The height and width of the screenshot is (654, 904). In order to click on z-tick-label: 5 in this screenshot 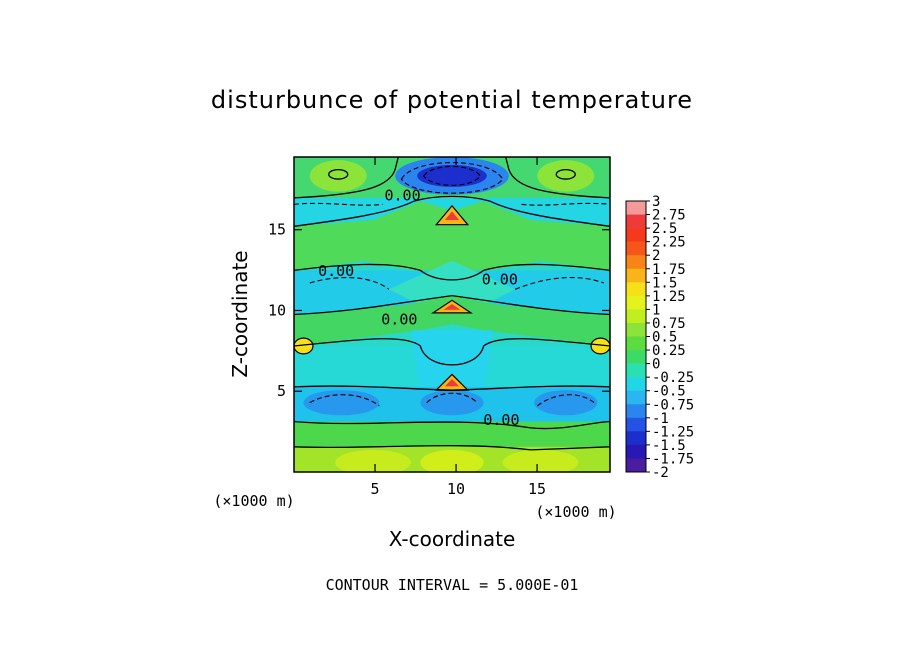, I will do `click(281, 391)`.